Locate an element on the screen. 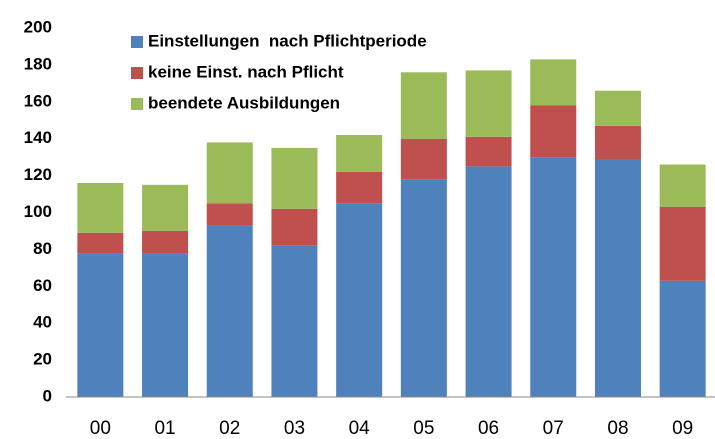 The width and height of the screenshot is (715, 439). legend-label: Einstellungen nach Pflichtperiode is located at coordinates (287, 40).